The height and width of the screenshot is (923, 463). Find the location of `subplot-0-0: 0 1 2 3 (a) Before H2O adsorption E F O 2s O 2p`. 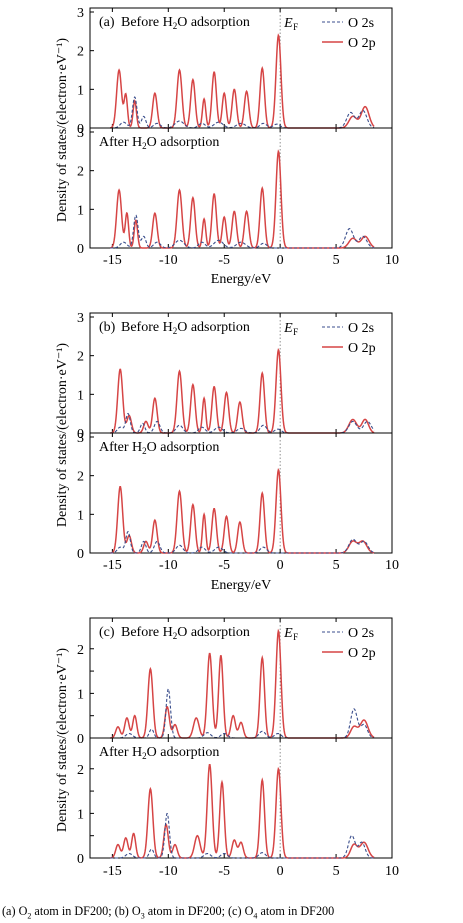

subplot-0-0: 0 1 2 3 (a) Before H2O adsorption E F O 2s O 2p is located at coordinates (235, 71).